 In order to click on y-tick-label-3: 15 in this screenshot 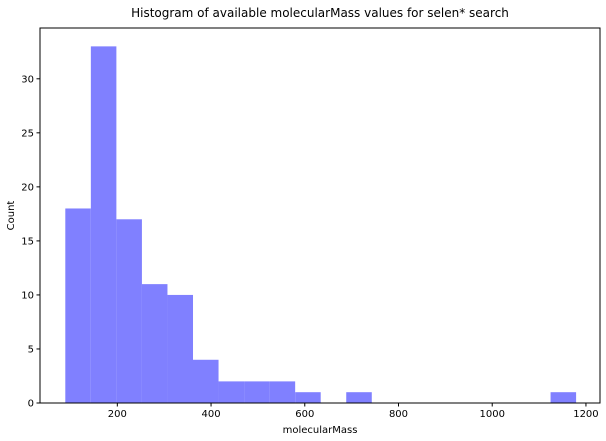, I will do `click(27, 241)`.